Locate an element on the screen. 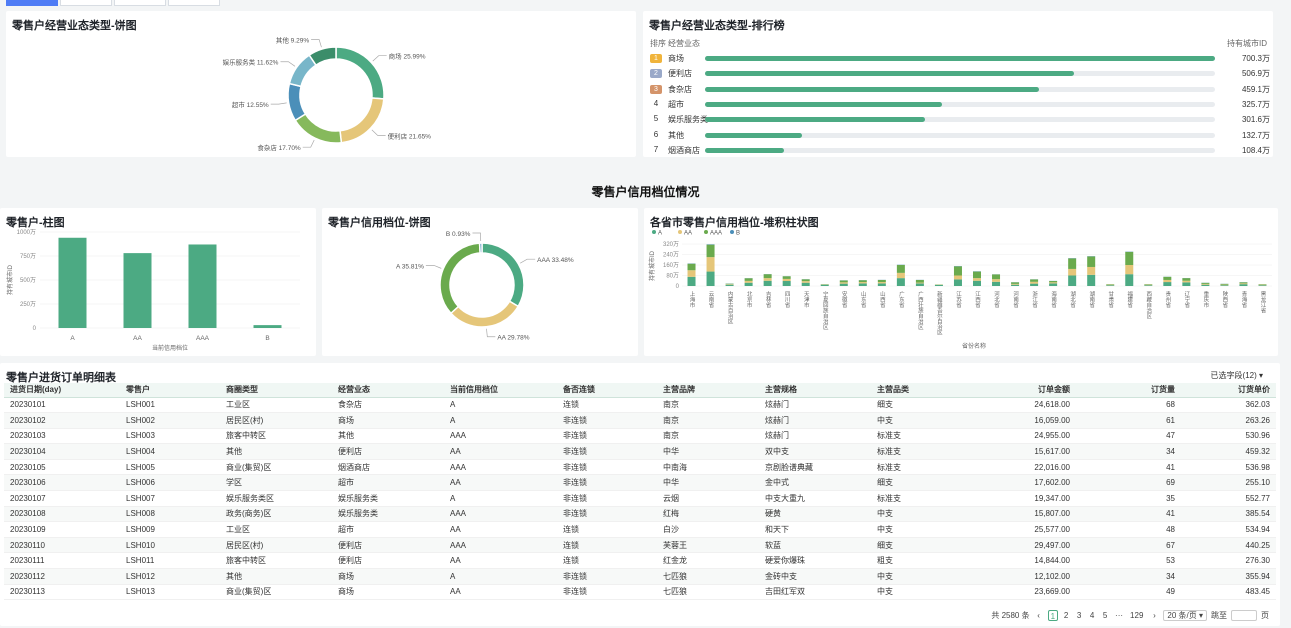  table-cell: 中支大重九 is located at coordinates (815, 498).